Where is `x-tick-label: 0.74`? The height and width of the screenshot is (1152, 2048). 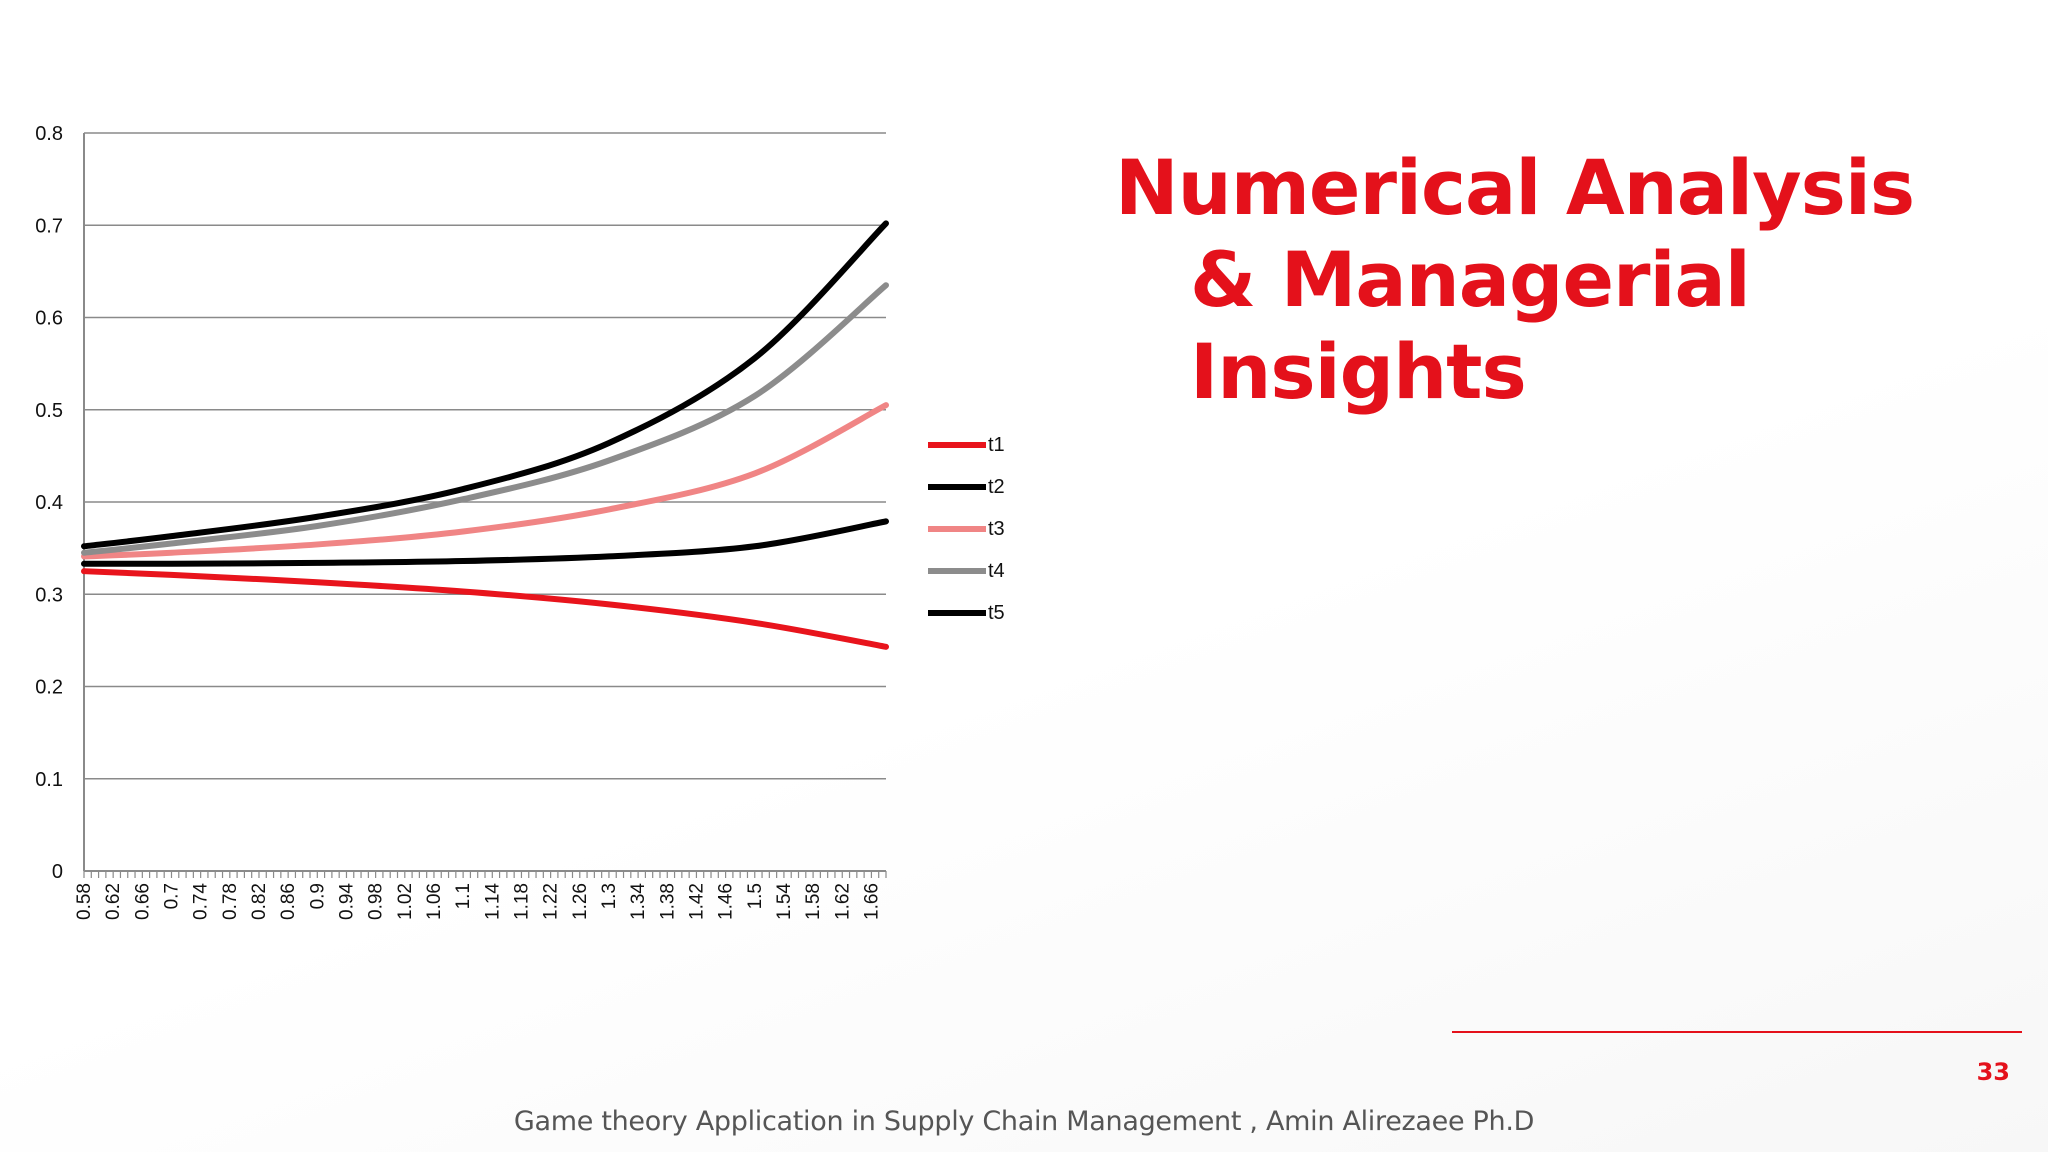
x-tick-label: 0.74 is located at coordinates (201, 901).